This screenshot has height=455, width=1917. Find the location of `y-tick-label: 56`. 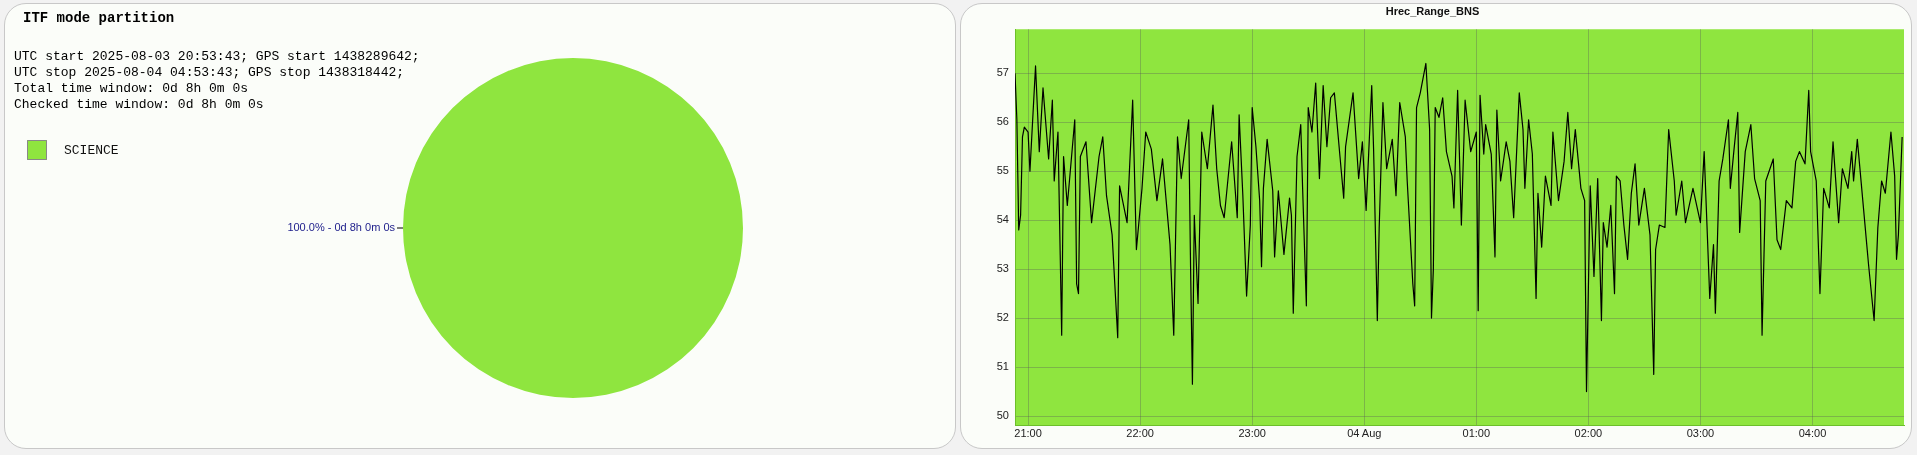

y-tick-label: 56 is located at coordinates (1002, 121).